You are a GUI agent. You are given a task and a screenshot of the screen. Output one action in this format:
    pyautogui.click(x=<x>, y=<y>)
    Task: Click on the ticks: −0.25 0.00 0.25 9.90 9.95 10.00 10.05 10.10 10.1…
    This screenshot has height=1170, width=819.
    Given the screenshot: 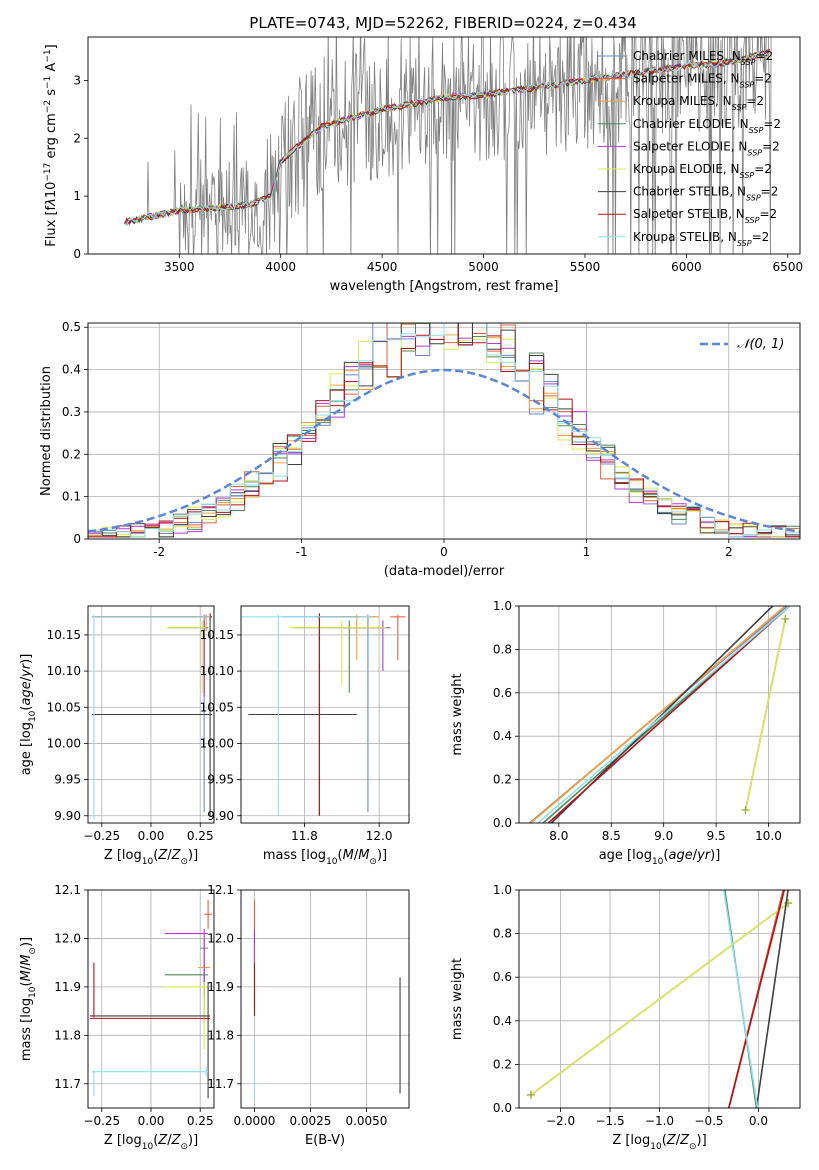 What is the action you would take?
    pyautogui.click(x=130, y=735)
    